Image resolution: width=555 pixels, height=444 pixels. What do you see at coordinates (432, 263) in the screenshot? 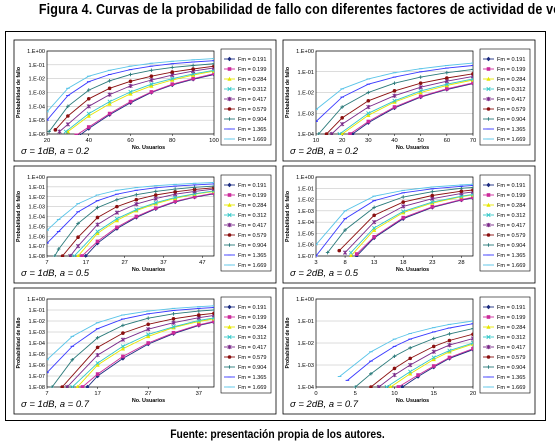
I see `x-tick-label: 23` at bounding box center [432, 263].